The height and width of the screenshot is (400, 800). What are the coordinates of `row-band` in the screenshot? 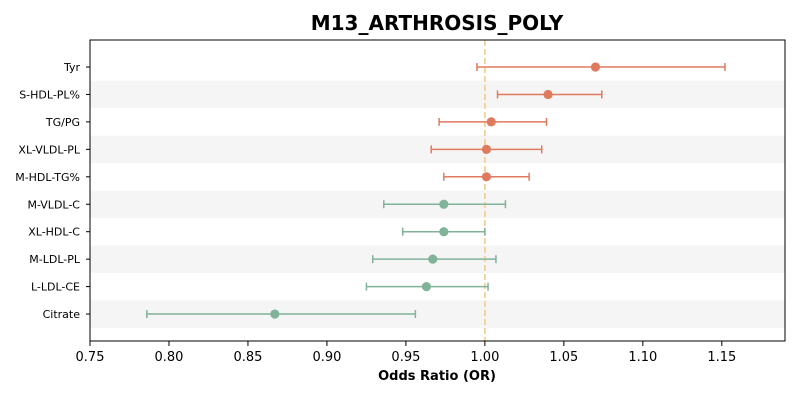 It's located at (437, 94).